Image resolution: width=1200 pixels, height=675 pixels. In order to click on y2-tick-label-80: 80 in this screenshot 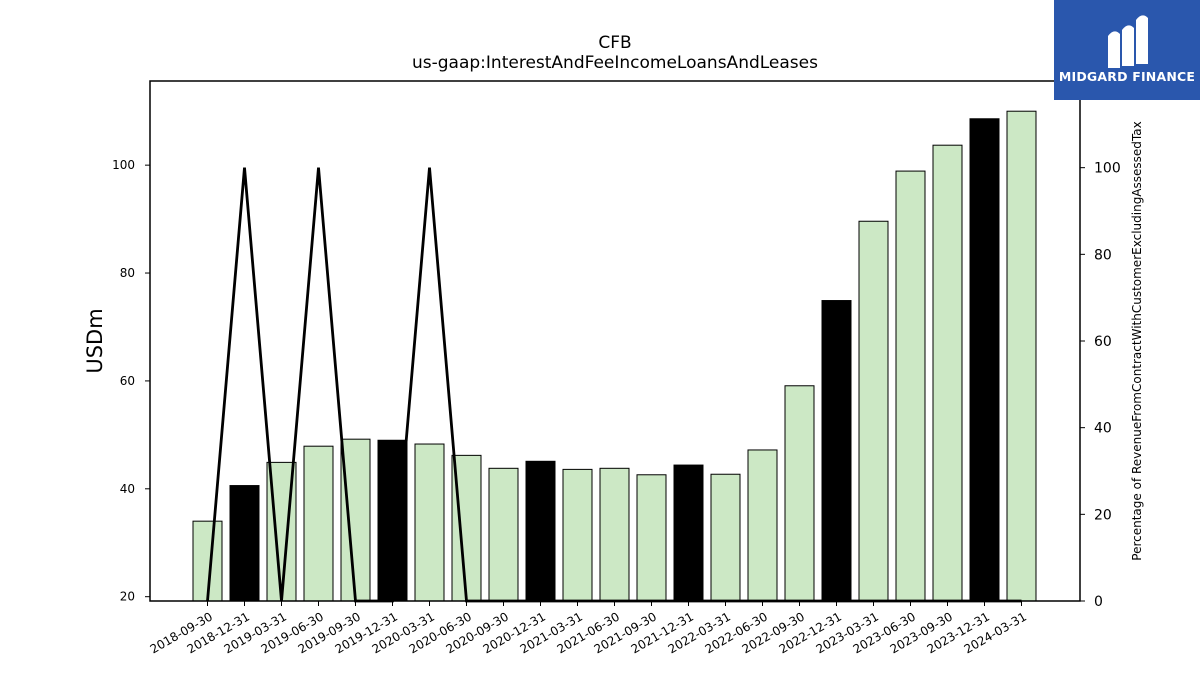, I will do `click(1103, 255)`.